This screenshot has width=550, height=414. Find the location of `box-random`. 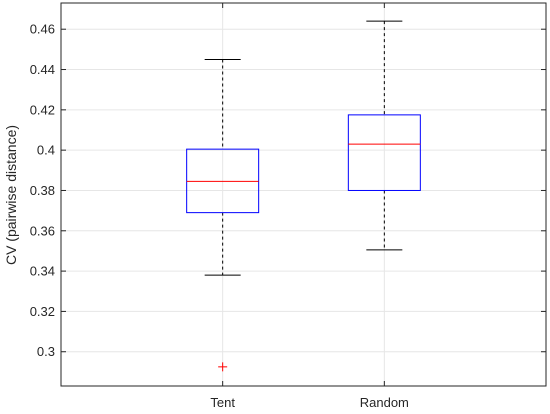

box-random is located at coordinates (384, 135).